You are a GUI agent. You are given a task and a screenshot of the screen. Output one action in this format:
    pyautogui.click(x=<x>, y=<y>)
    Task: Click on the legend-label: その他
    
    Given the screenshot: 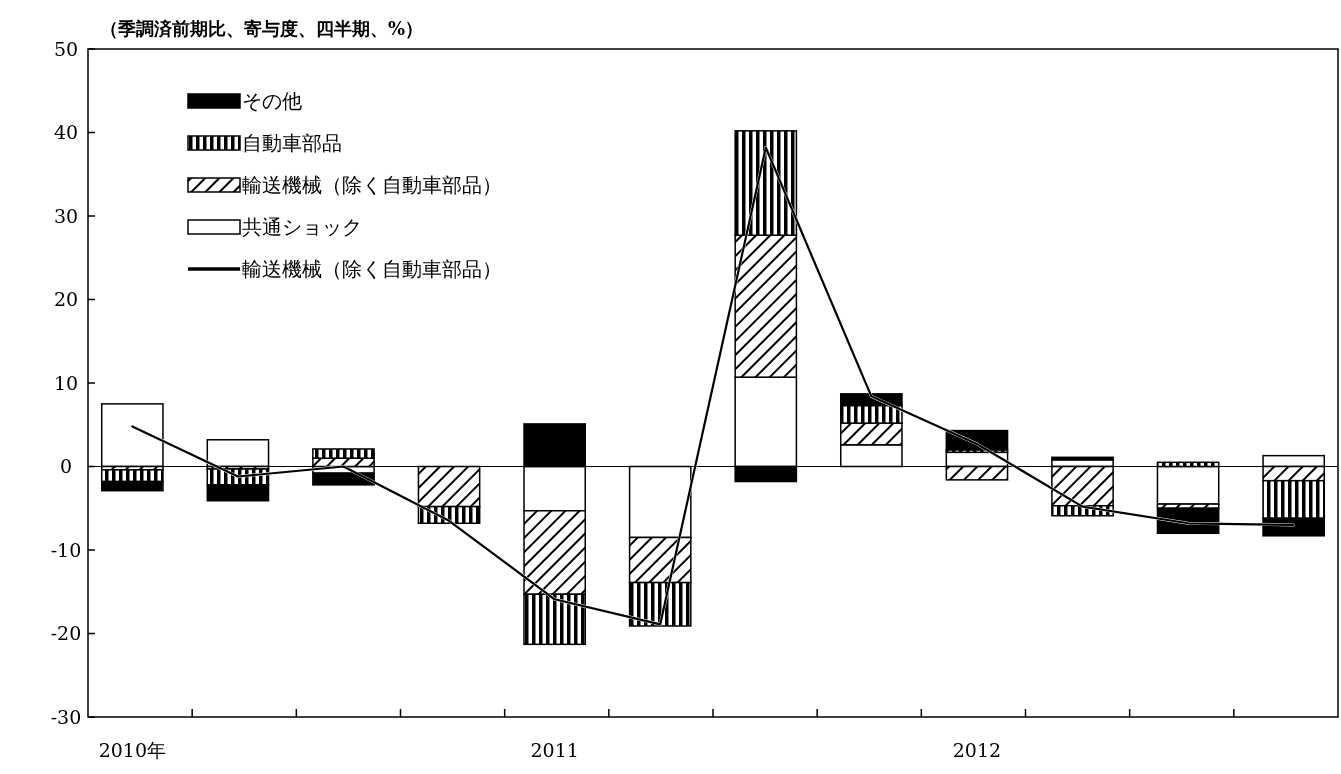 What is the action you would take?
    pyautogui.click(x=272, y=101)
    